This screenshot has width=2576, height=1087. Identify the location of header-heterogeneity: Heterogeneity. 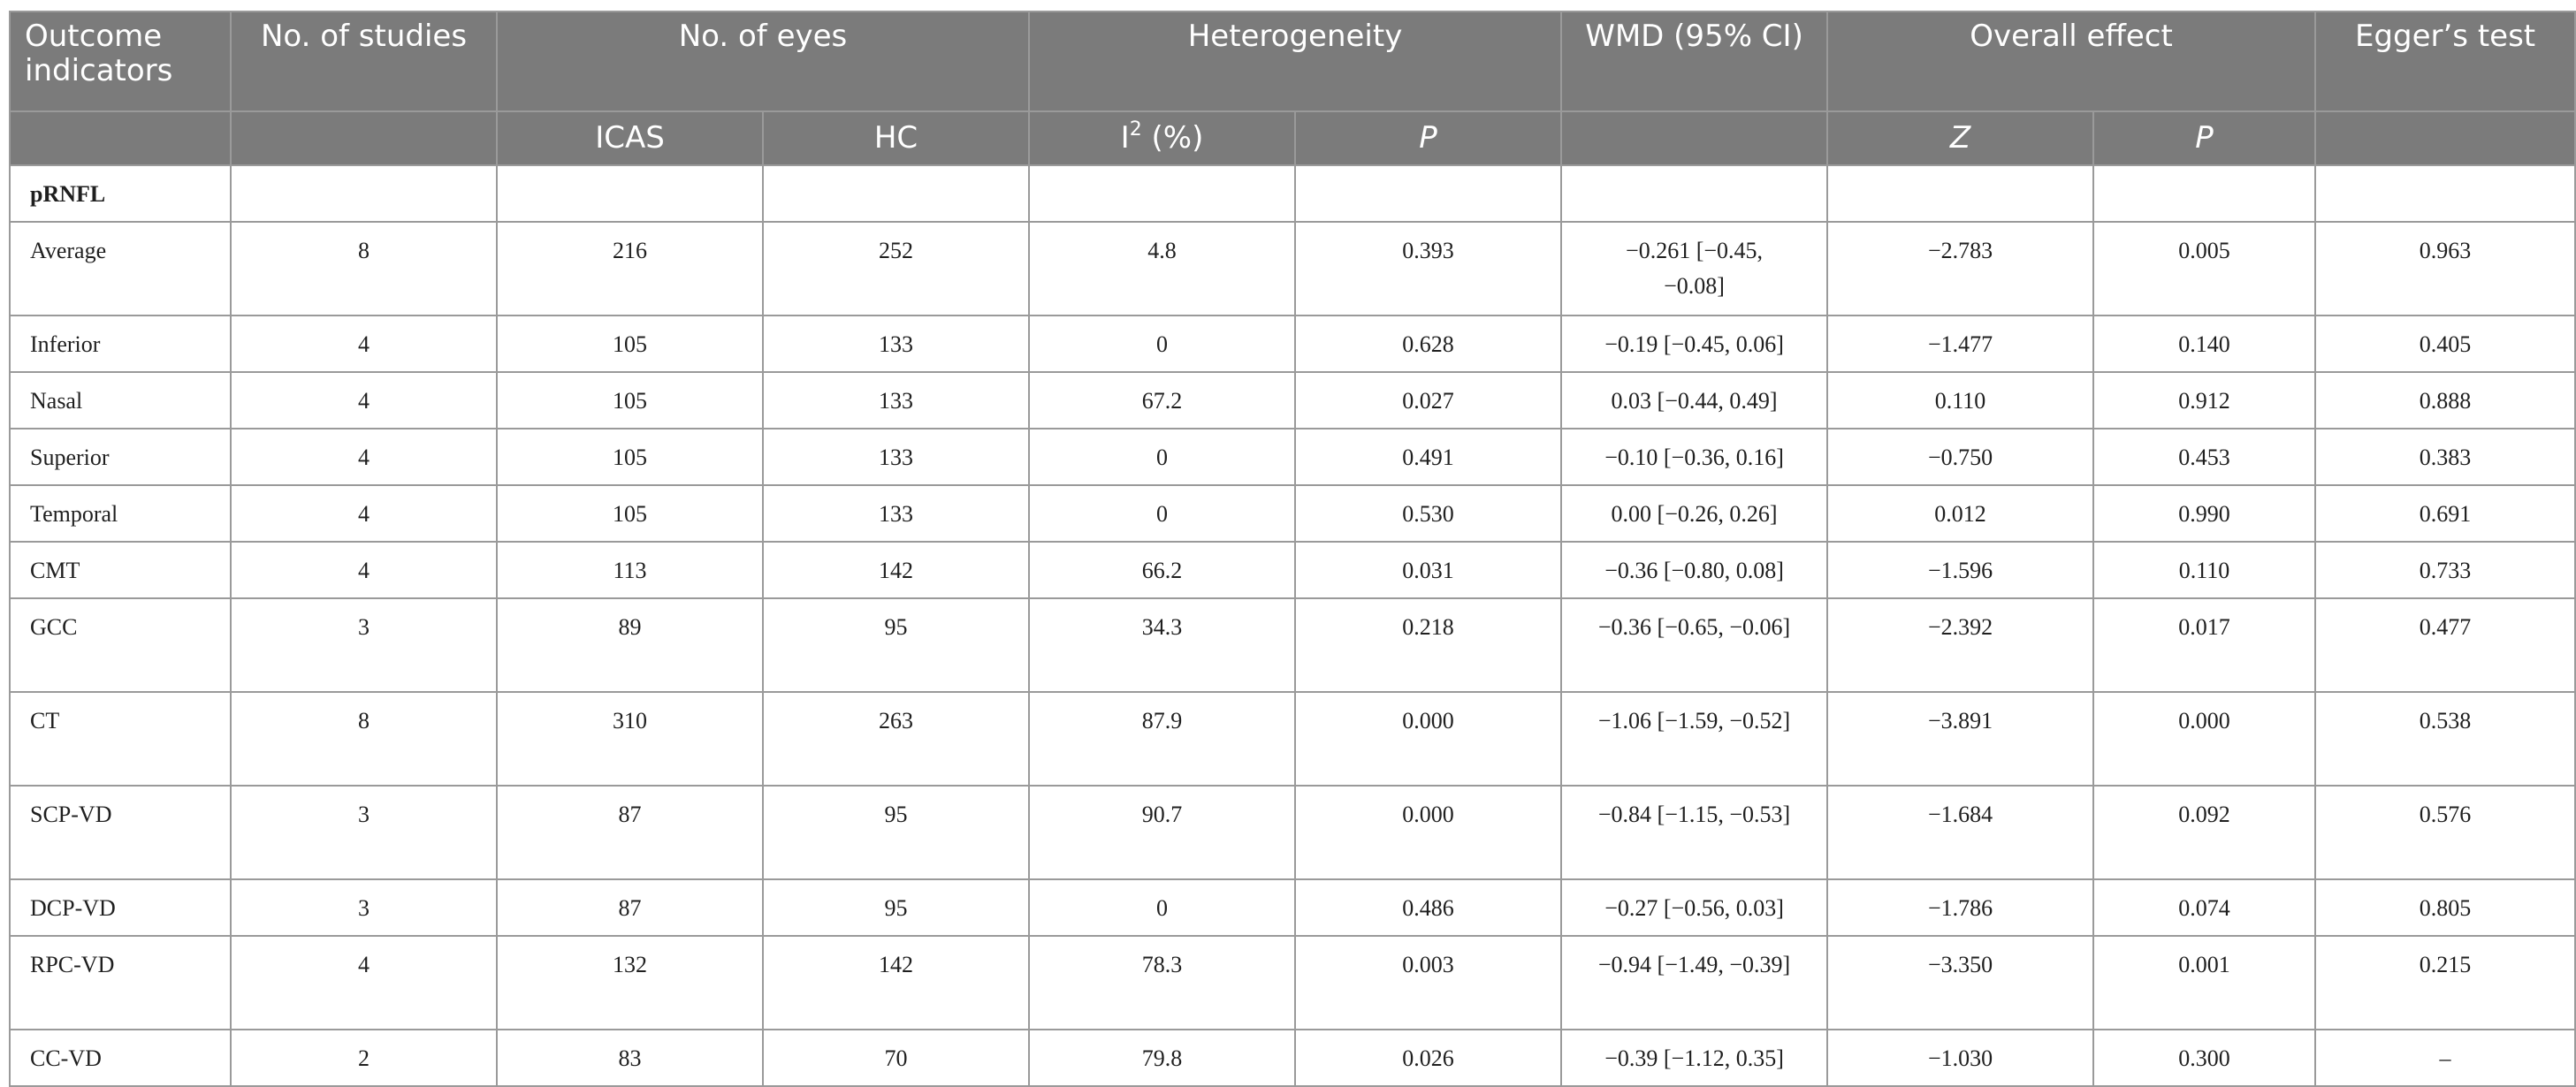
(1295, 61).